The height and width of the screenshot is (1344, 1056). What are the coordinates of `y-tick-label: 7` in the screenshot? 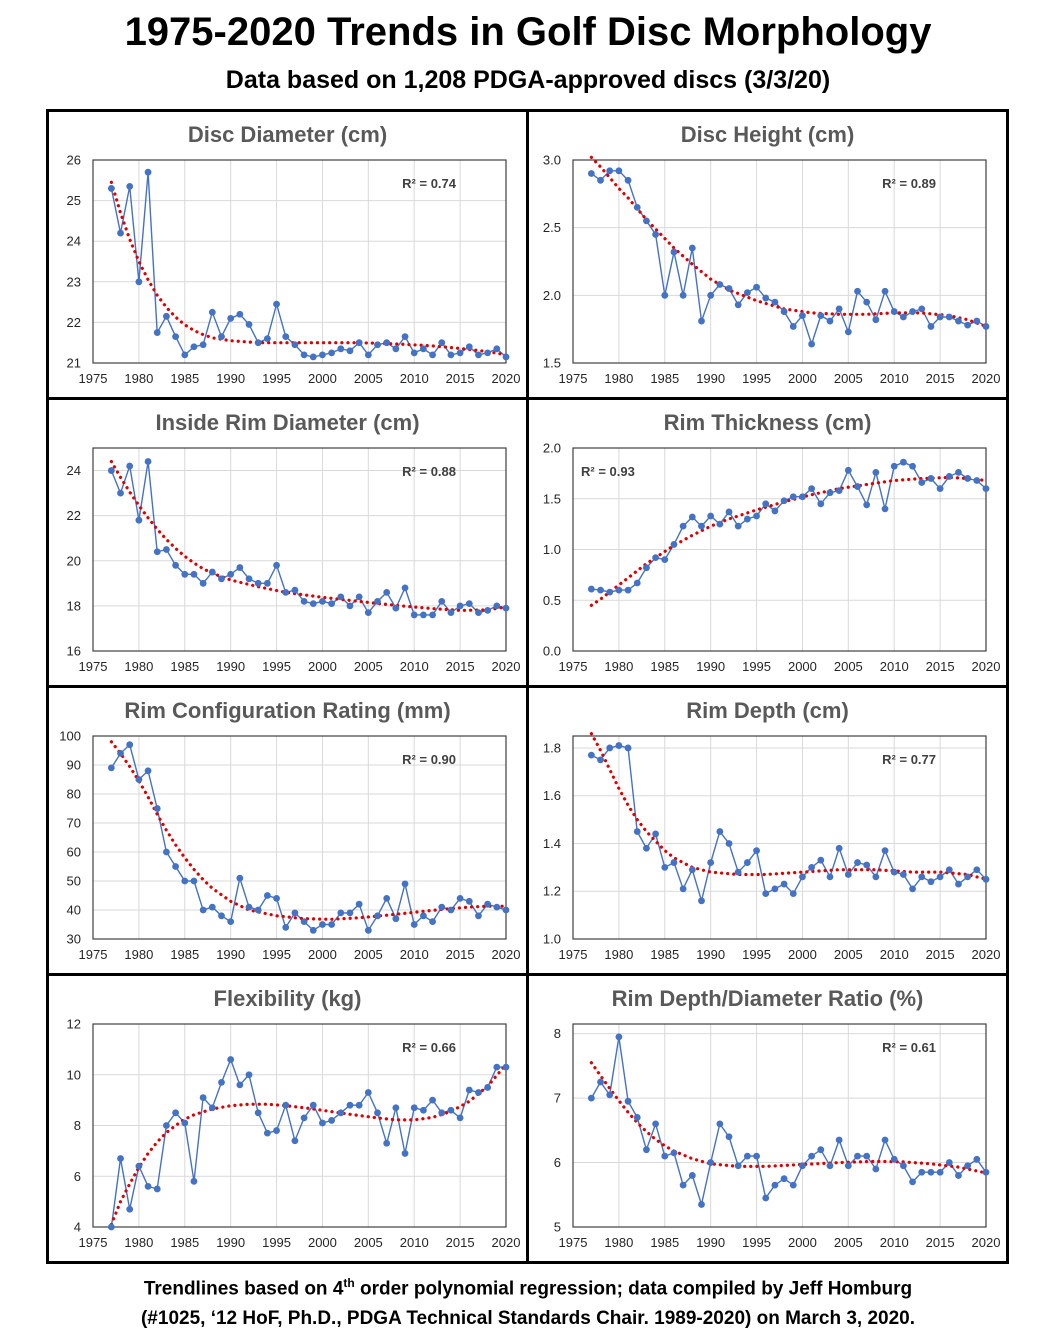 It's located at (557, 1098).